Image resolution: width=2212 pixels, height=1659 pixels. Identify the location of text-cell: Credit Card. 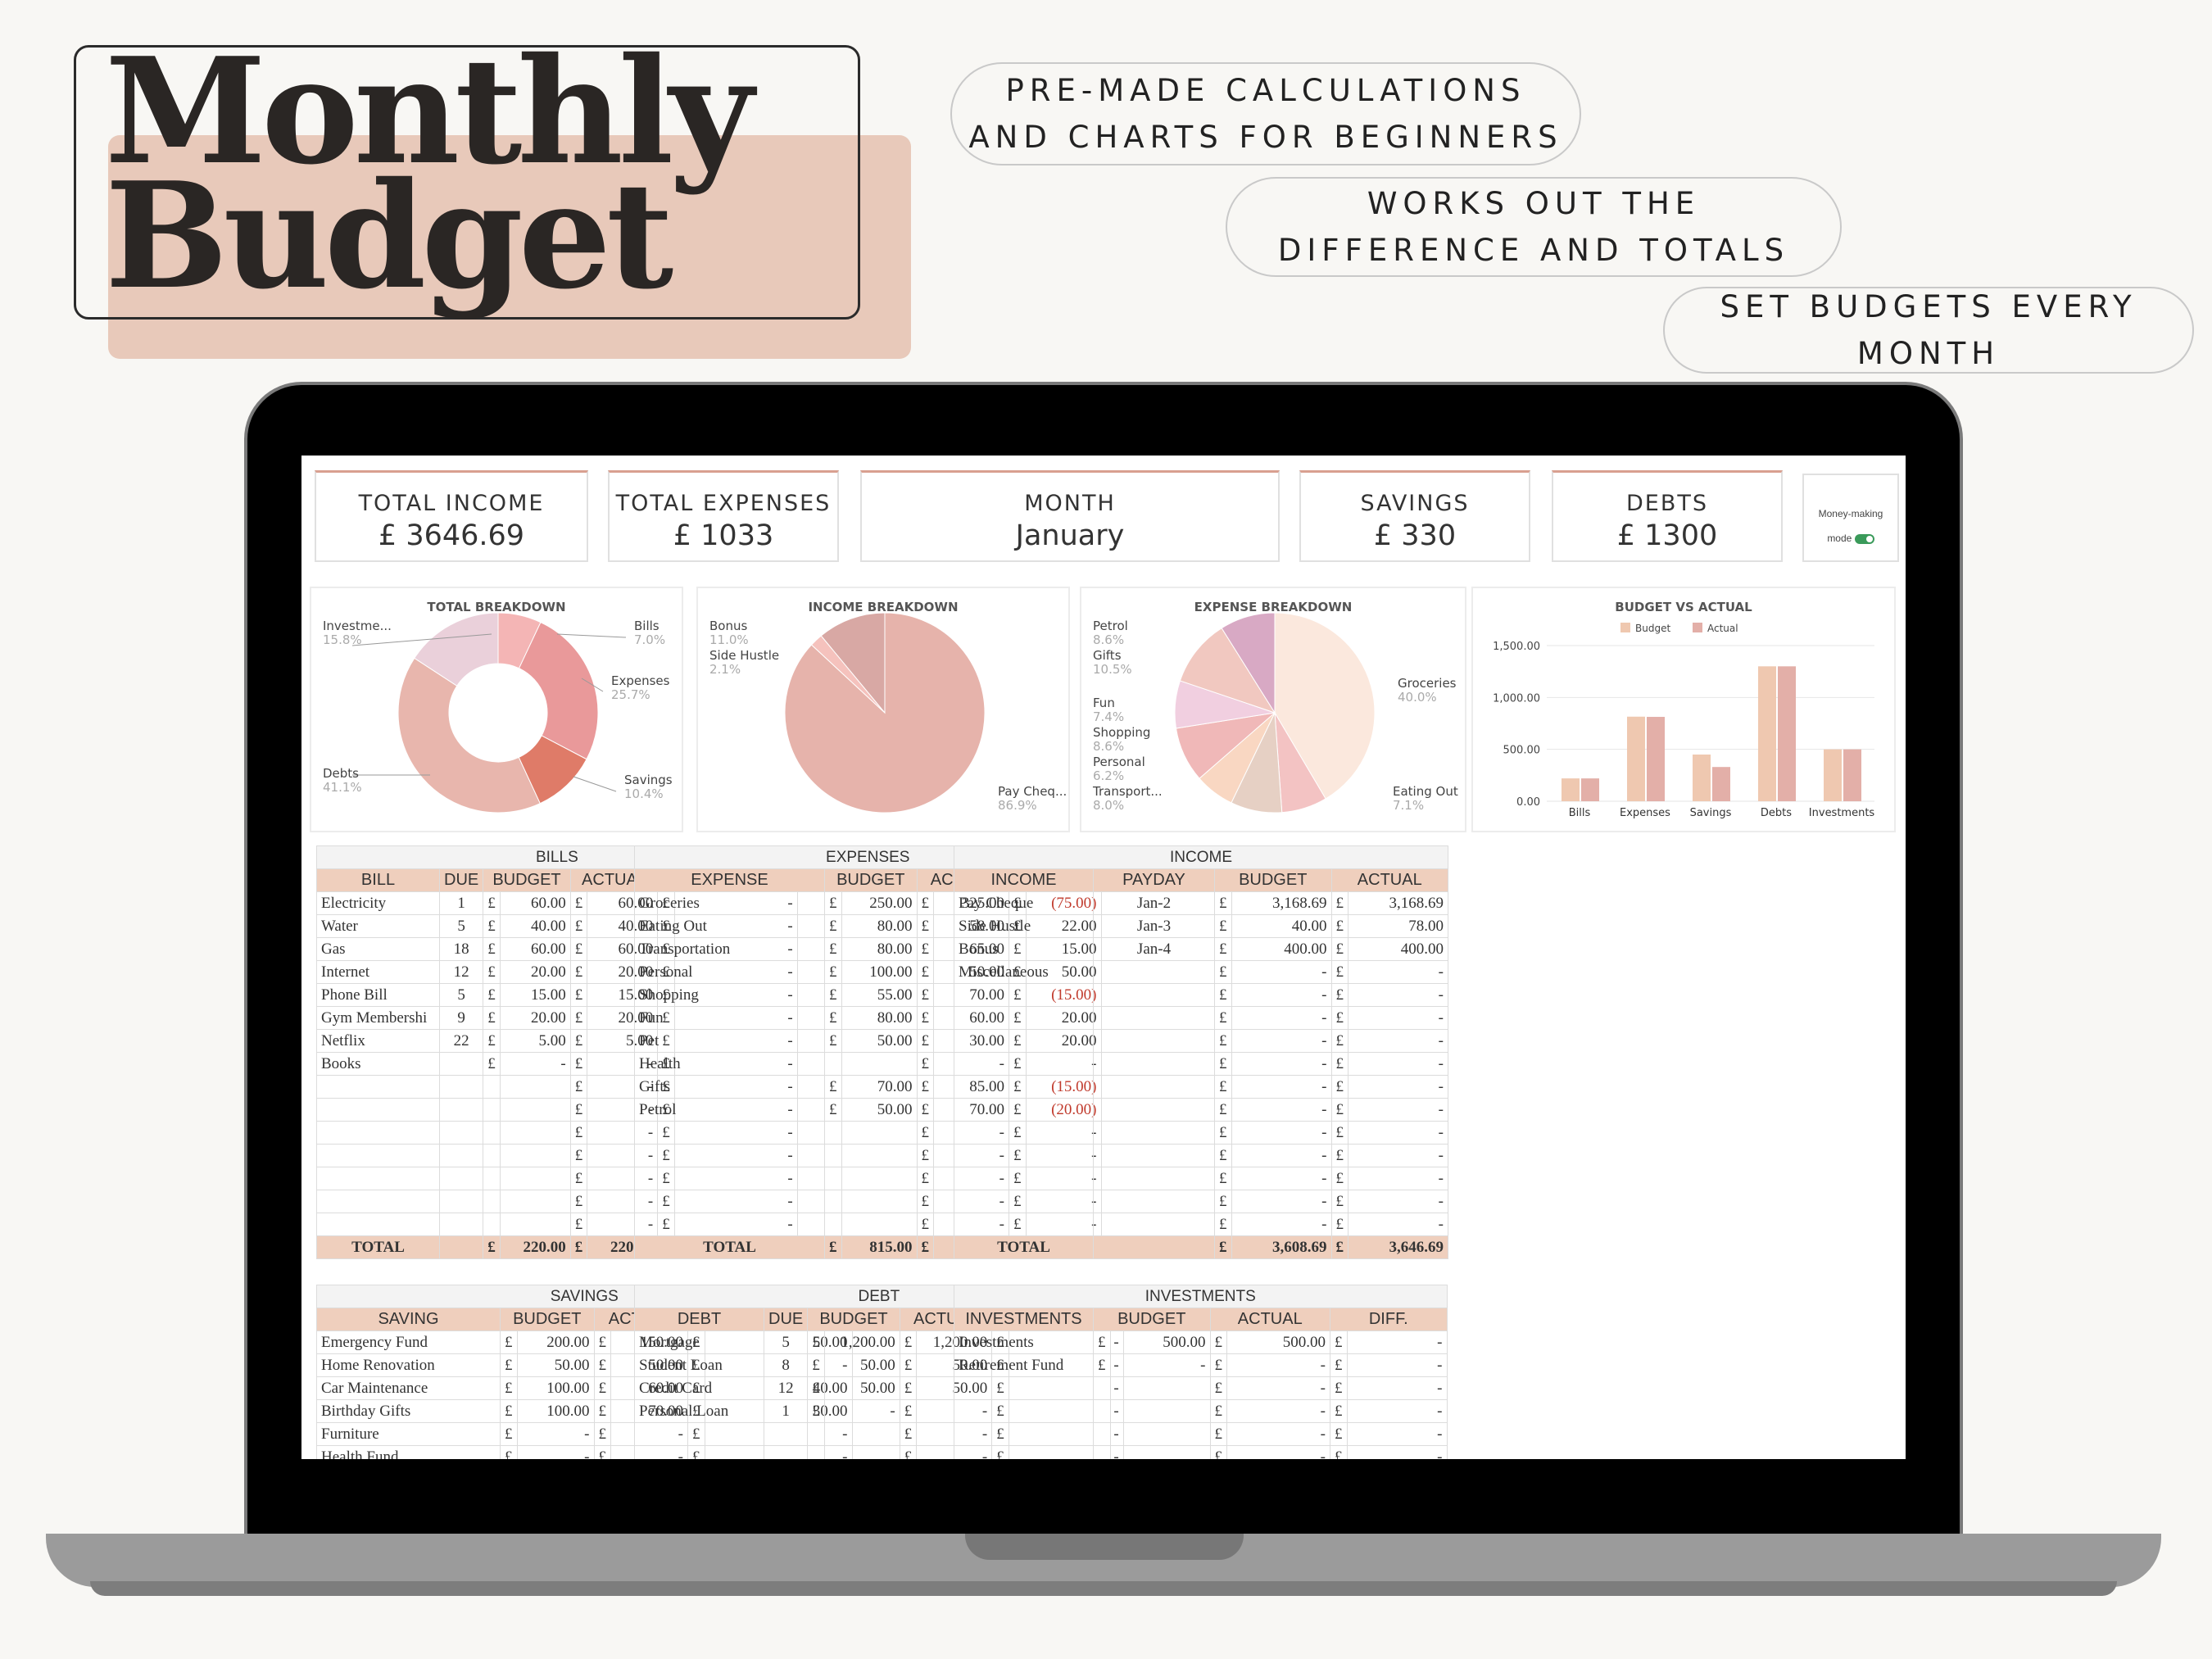
(699, 1388).